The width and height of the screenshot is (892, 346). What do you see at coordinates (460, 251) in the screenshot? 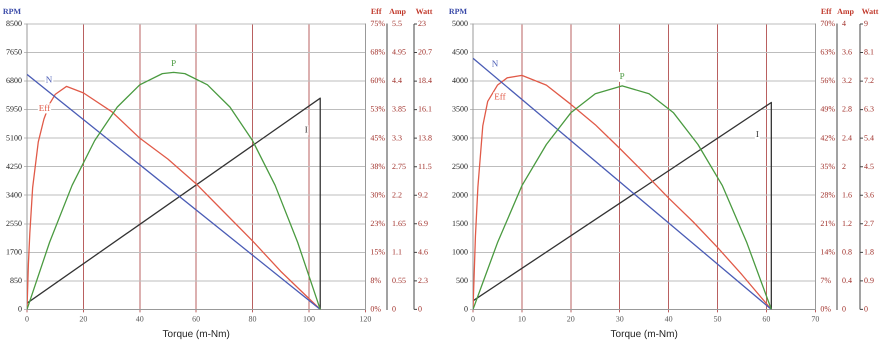
I see `y-tick-label: 1000` at bounding box center [460, 251].